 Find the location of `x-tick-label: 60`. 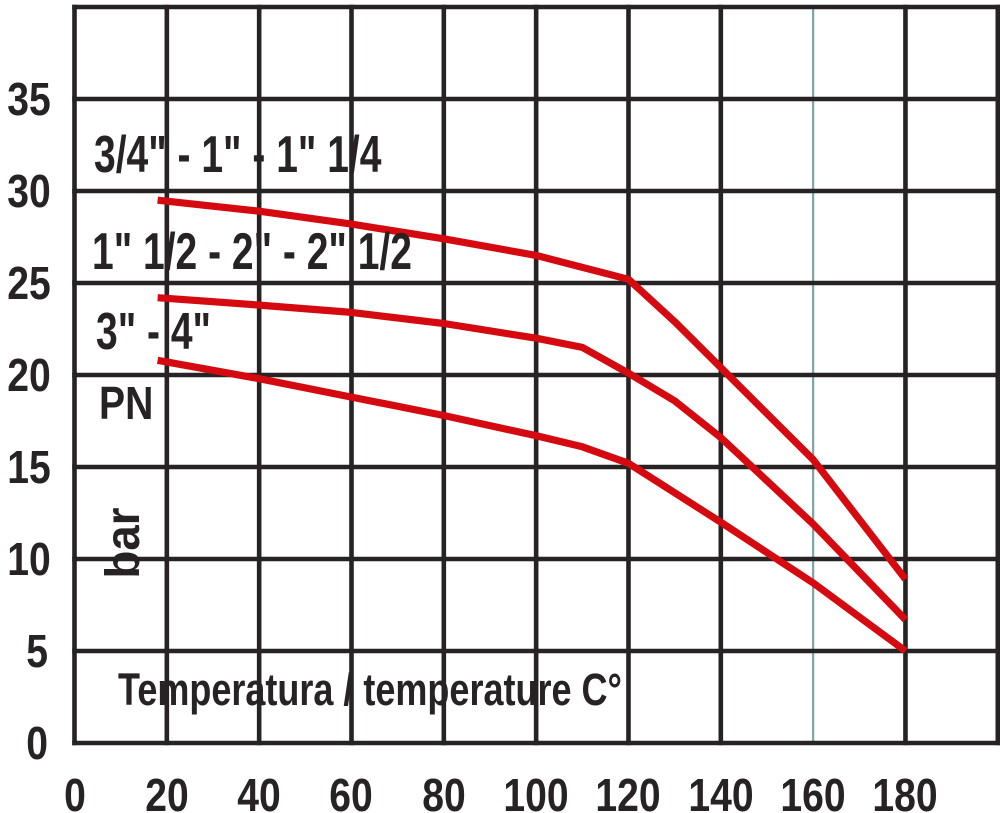

x-tick-label: 60 is located at coordinates (351, 791).